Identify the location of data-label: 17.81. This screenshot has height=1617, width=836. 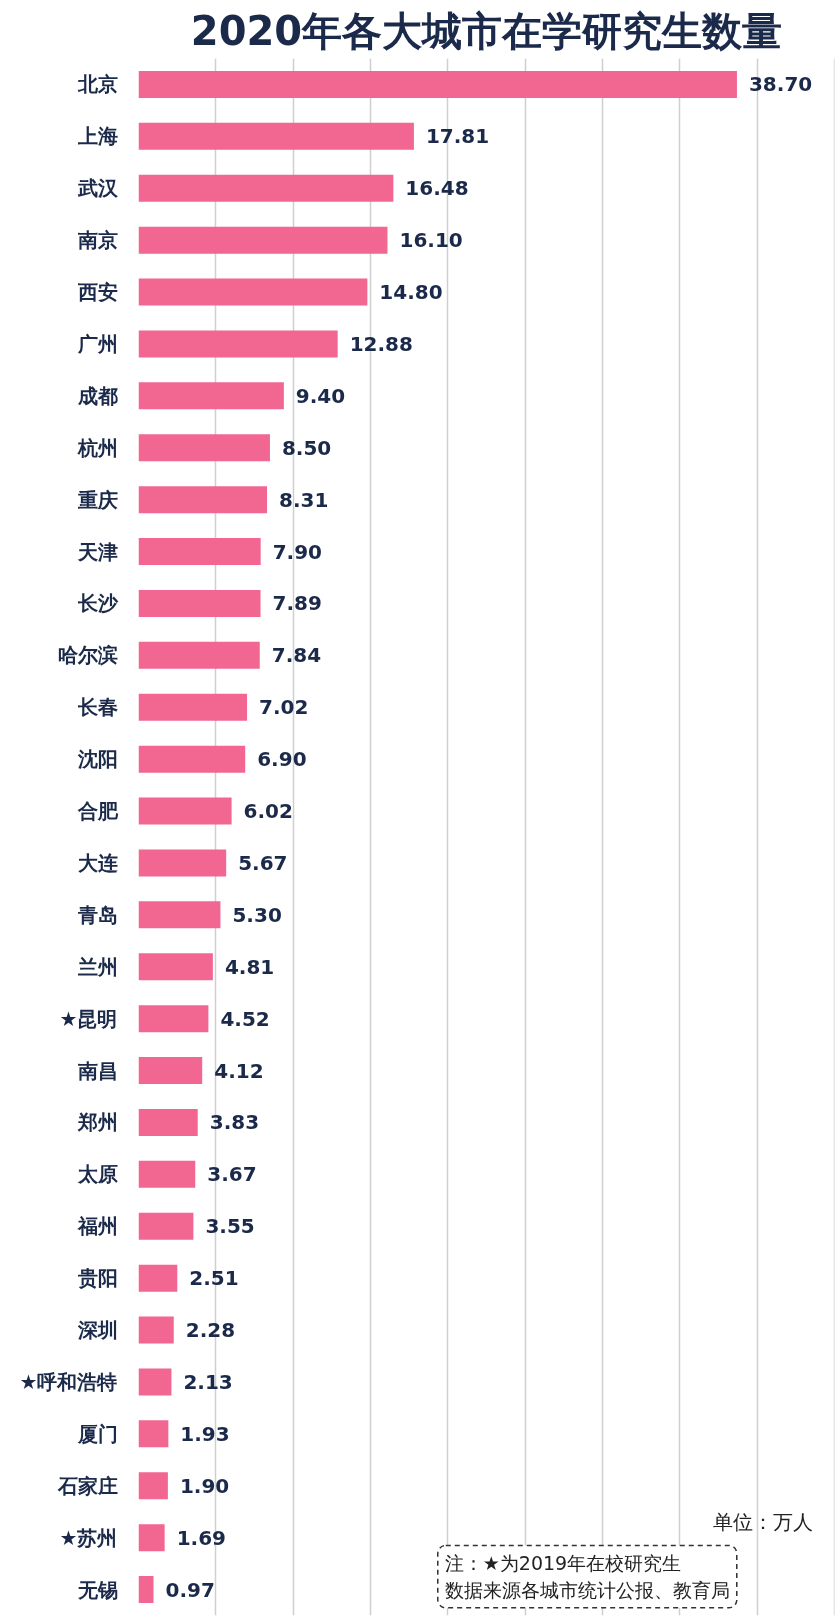
(457, 136).